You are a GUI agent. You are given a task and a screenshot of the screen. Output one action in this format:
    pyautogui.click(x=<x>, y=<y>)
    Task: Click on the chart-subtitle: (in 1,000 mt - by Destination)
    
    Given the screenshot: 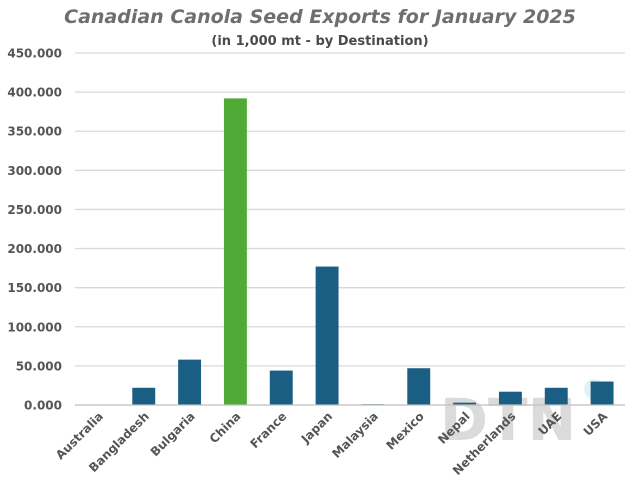 What is the action you would take?
    pyautogui.click(x=319, y=41)
    